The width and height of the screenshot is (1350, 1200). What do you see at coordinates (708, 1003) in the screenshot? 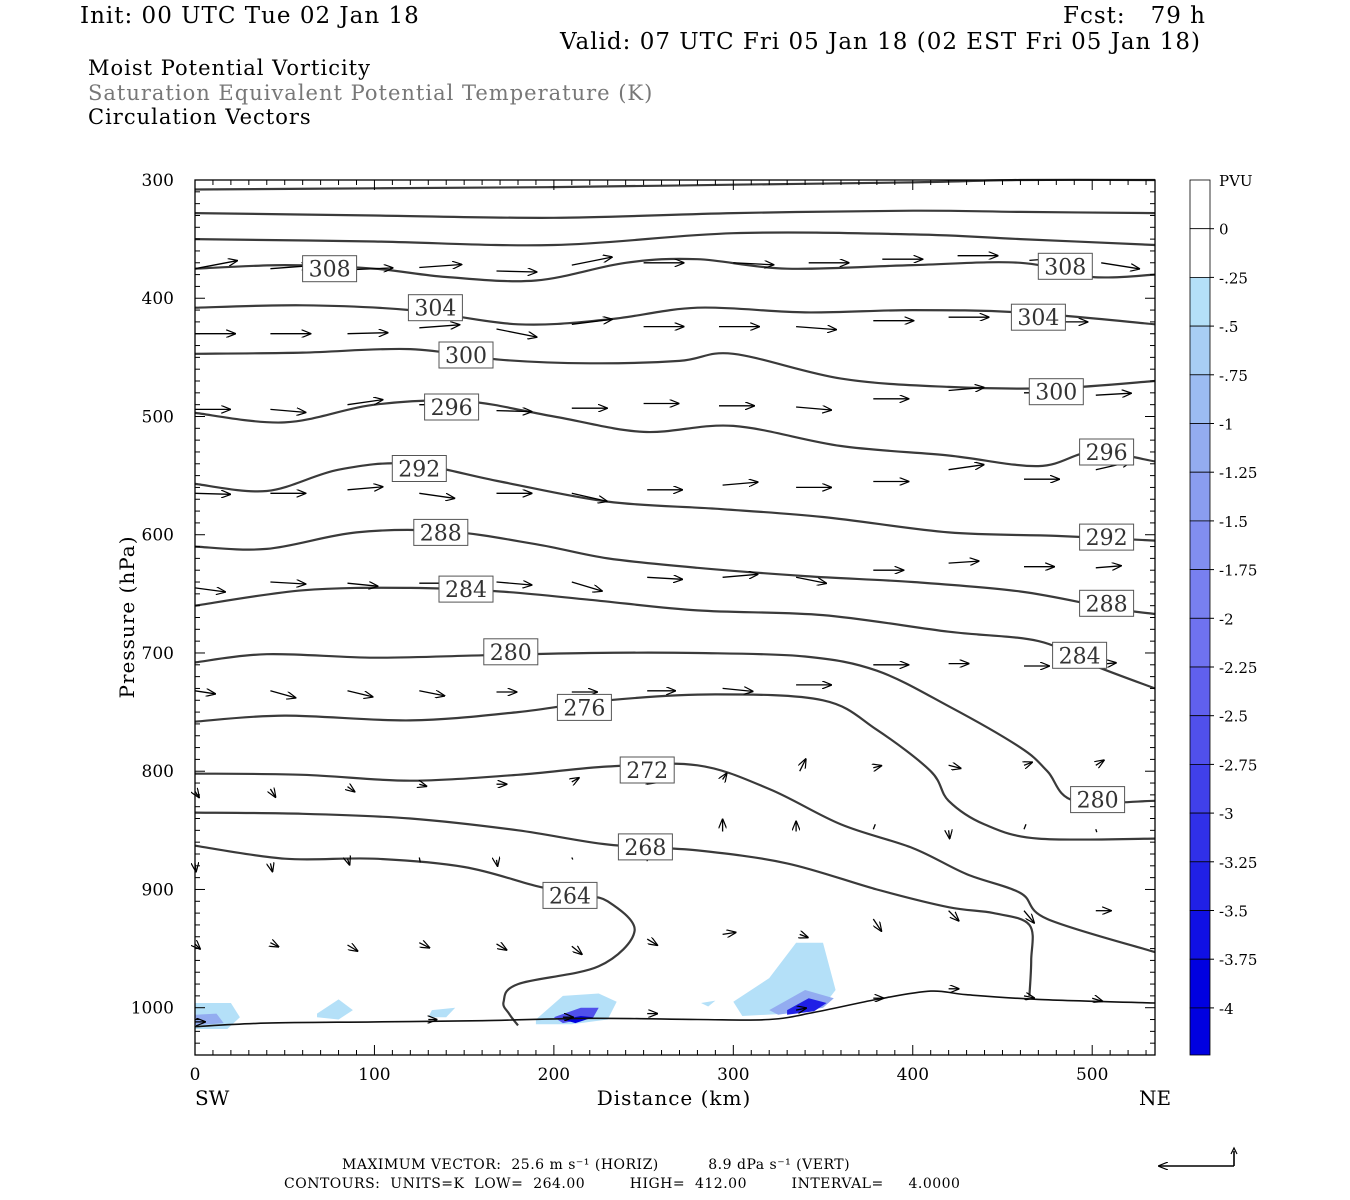
I see `pv-region` at bounding box center [708, 1003].